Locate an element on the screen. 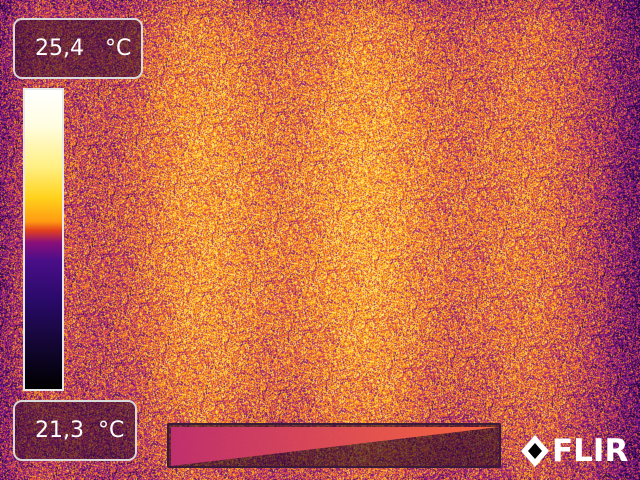 The image size is (640, 480). level-span-indicator is located at coordinates (334, 445).